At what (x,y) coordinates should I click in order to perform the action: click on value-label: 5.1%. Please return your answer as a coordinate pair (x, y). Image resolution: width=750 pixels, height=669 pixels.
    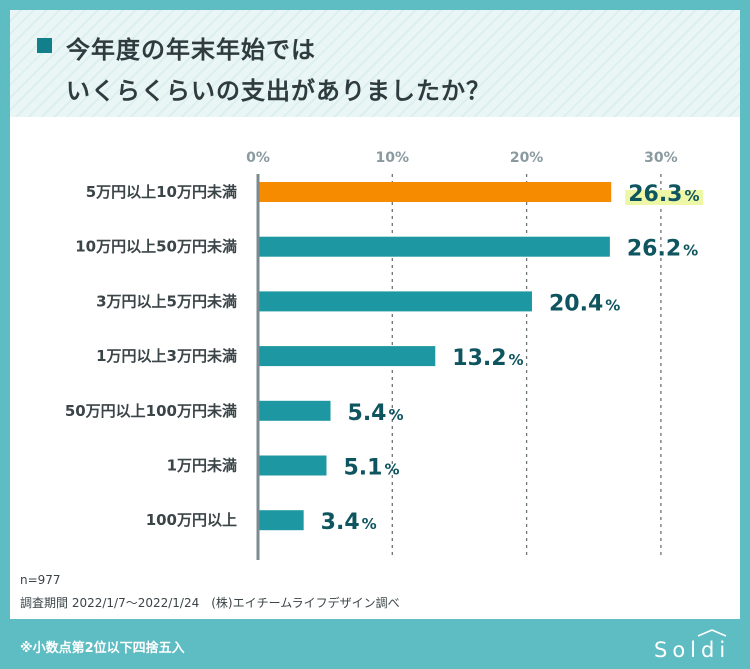
    Looking at the image, I should click on (371, 468).